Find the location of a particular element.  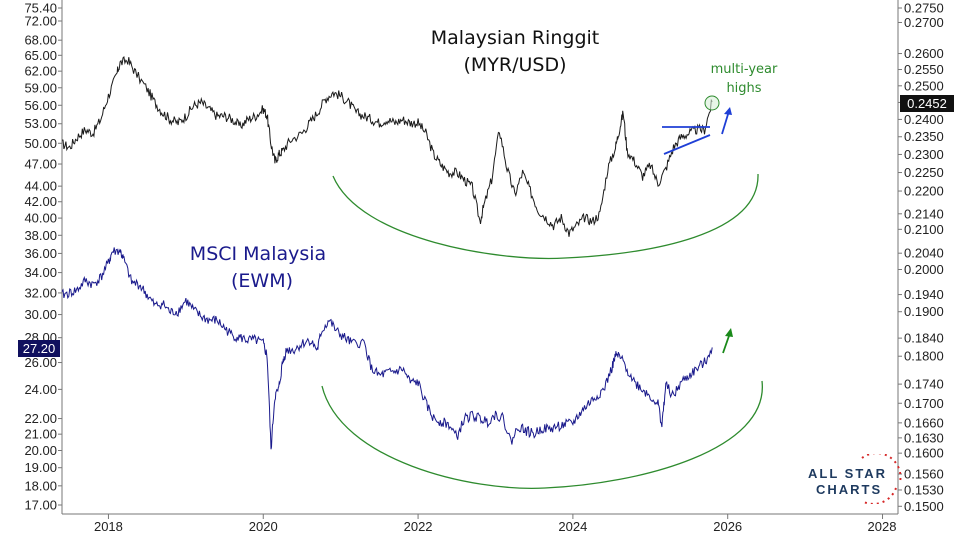

left-current-value-box is located at coordinates (39, 348).